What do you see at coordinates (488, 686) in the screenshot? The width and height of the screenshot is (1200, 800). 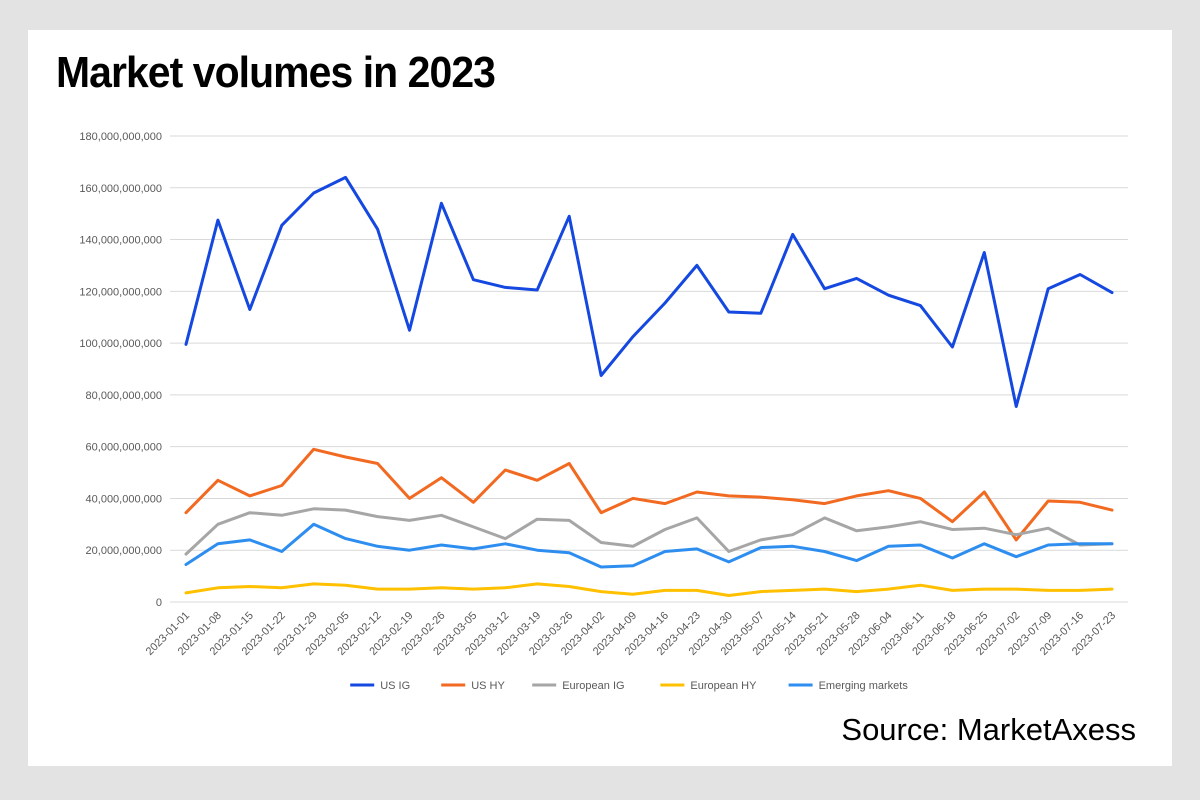 I see `legend-label-us-hy: US HY` at bounding box center [488, 686].